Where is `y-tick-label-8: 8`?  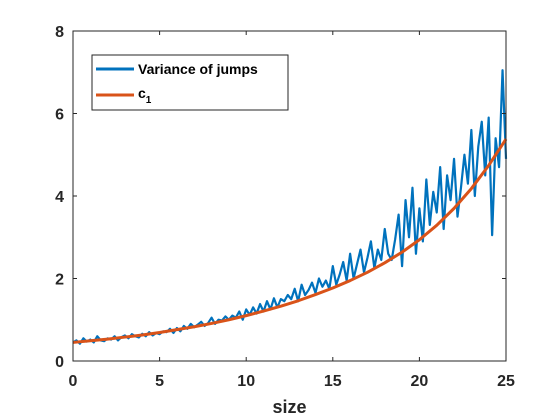
y-tick-label-8: 8 is located at coordinates (59, 32).